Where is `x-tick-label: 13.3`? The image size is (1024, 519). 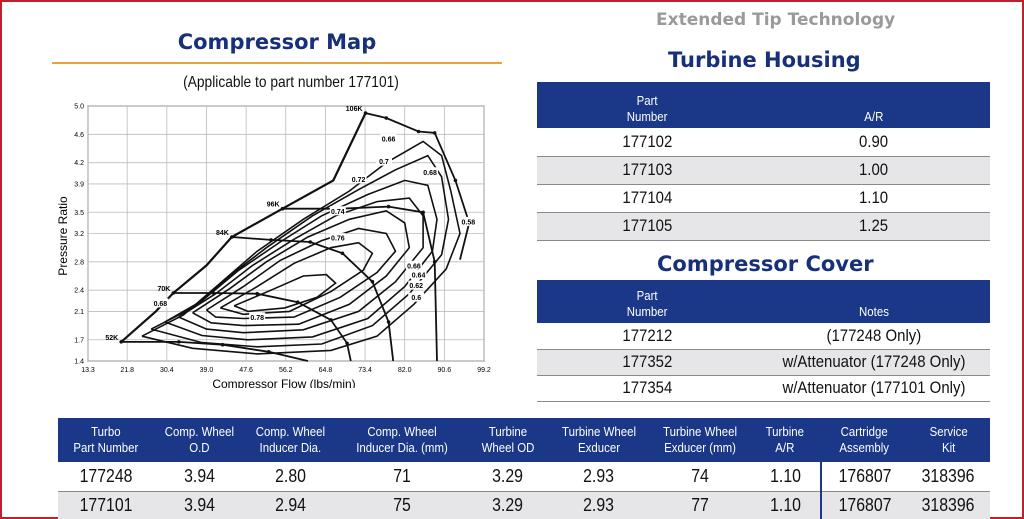 x-tick-label: 13.3 is located at coordinates (88, 370).